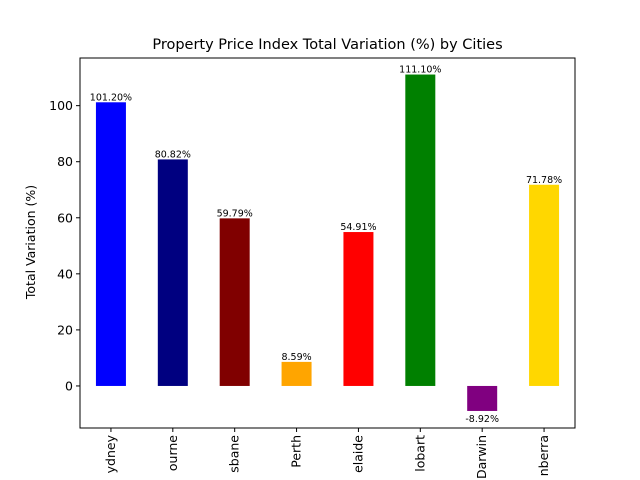  I want to click on bar-adelaide, so click(358, 309).